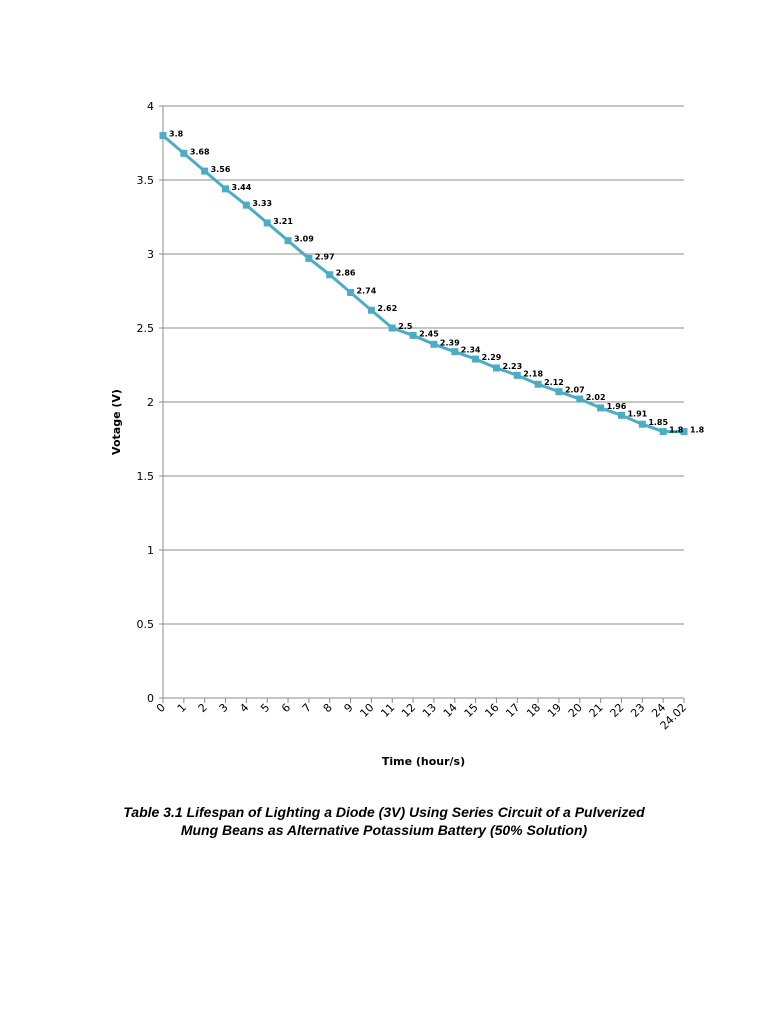 The height and width of the screenshot is (1024, 768). What do you see at coordinates (387, 308) in the screenshot?
I see `data-label: 2.62` at bounding box center [387, 308].